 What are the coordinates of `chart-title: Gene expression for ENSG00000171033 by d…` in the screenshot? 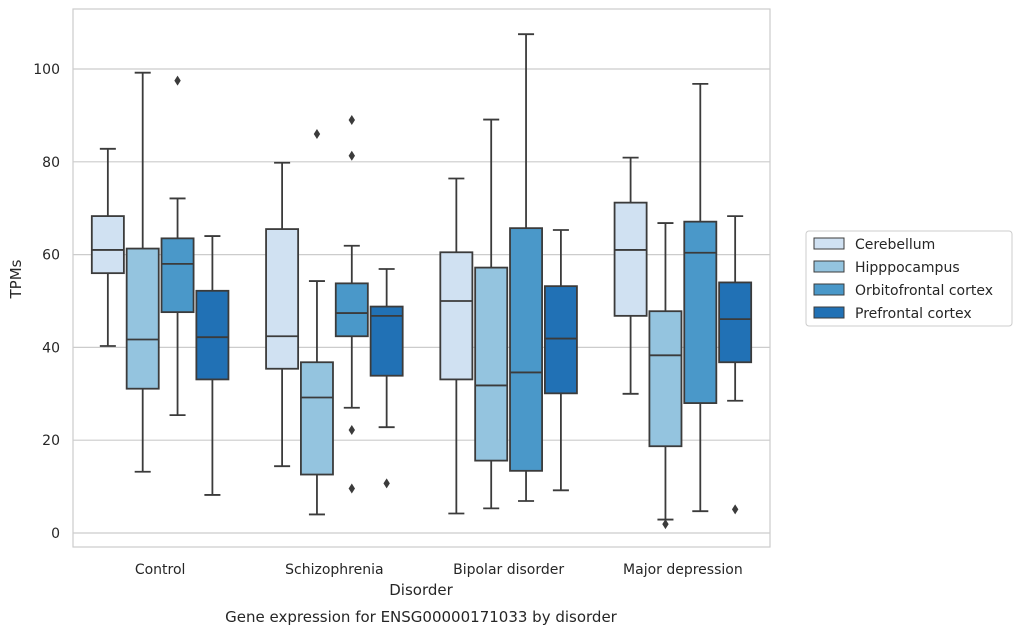 It's located at (421, 617).